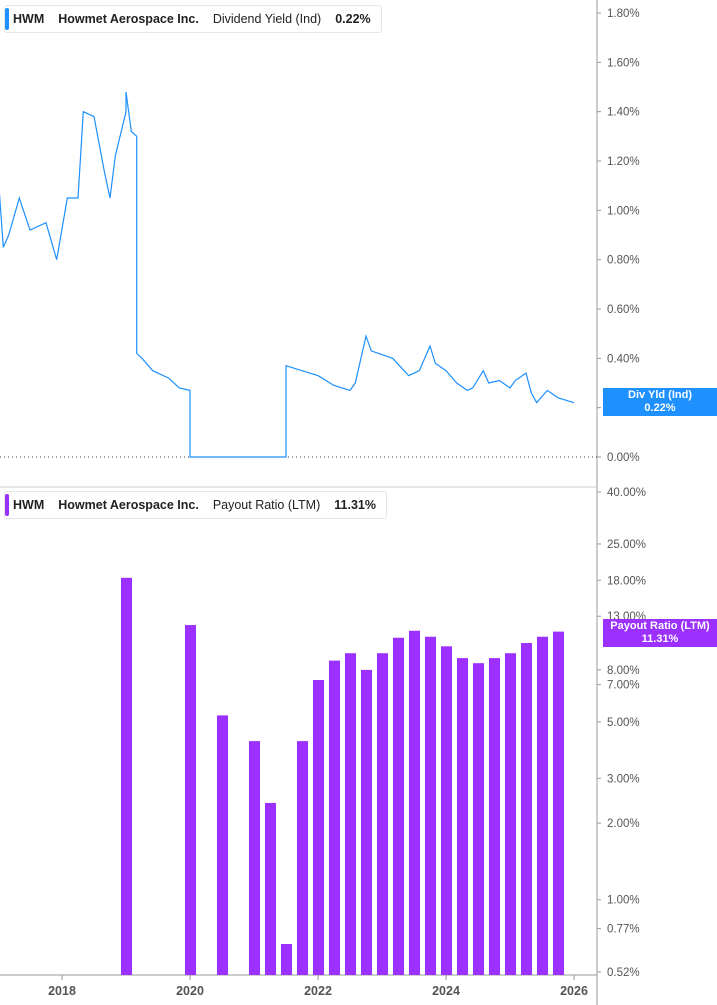 This screenshot has width=717, height=1005. What do you see at coordinates (623, 686) in the screenshot?
I see `y-tick-label-bottom: 7.00%` at bounding box center [623, 686].